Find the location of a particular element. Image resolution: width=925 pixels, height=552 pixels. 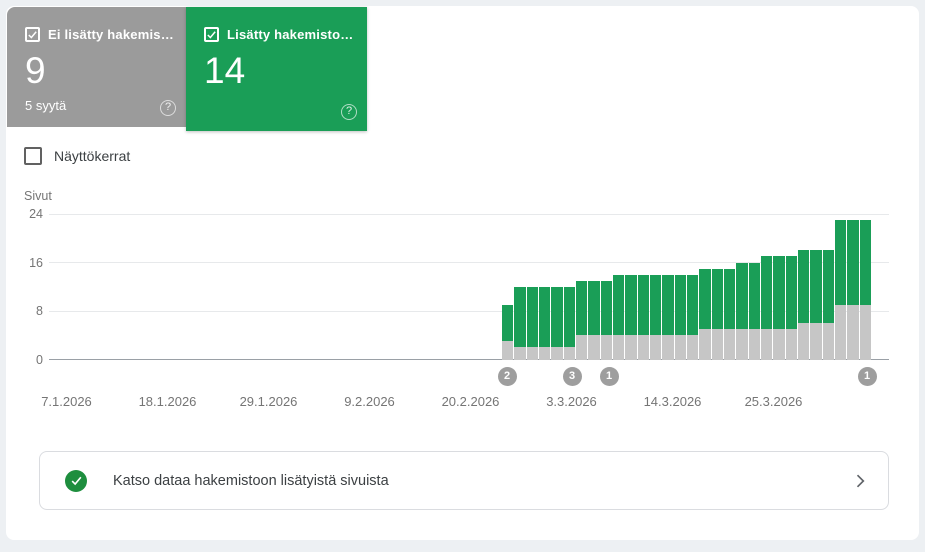

y-tick-label: 16 is located at coordinates (36, 262).